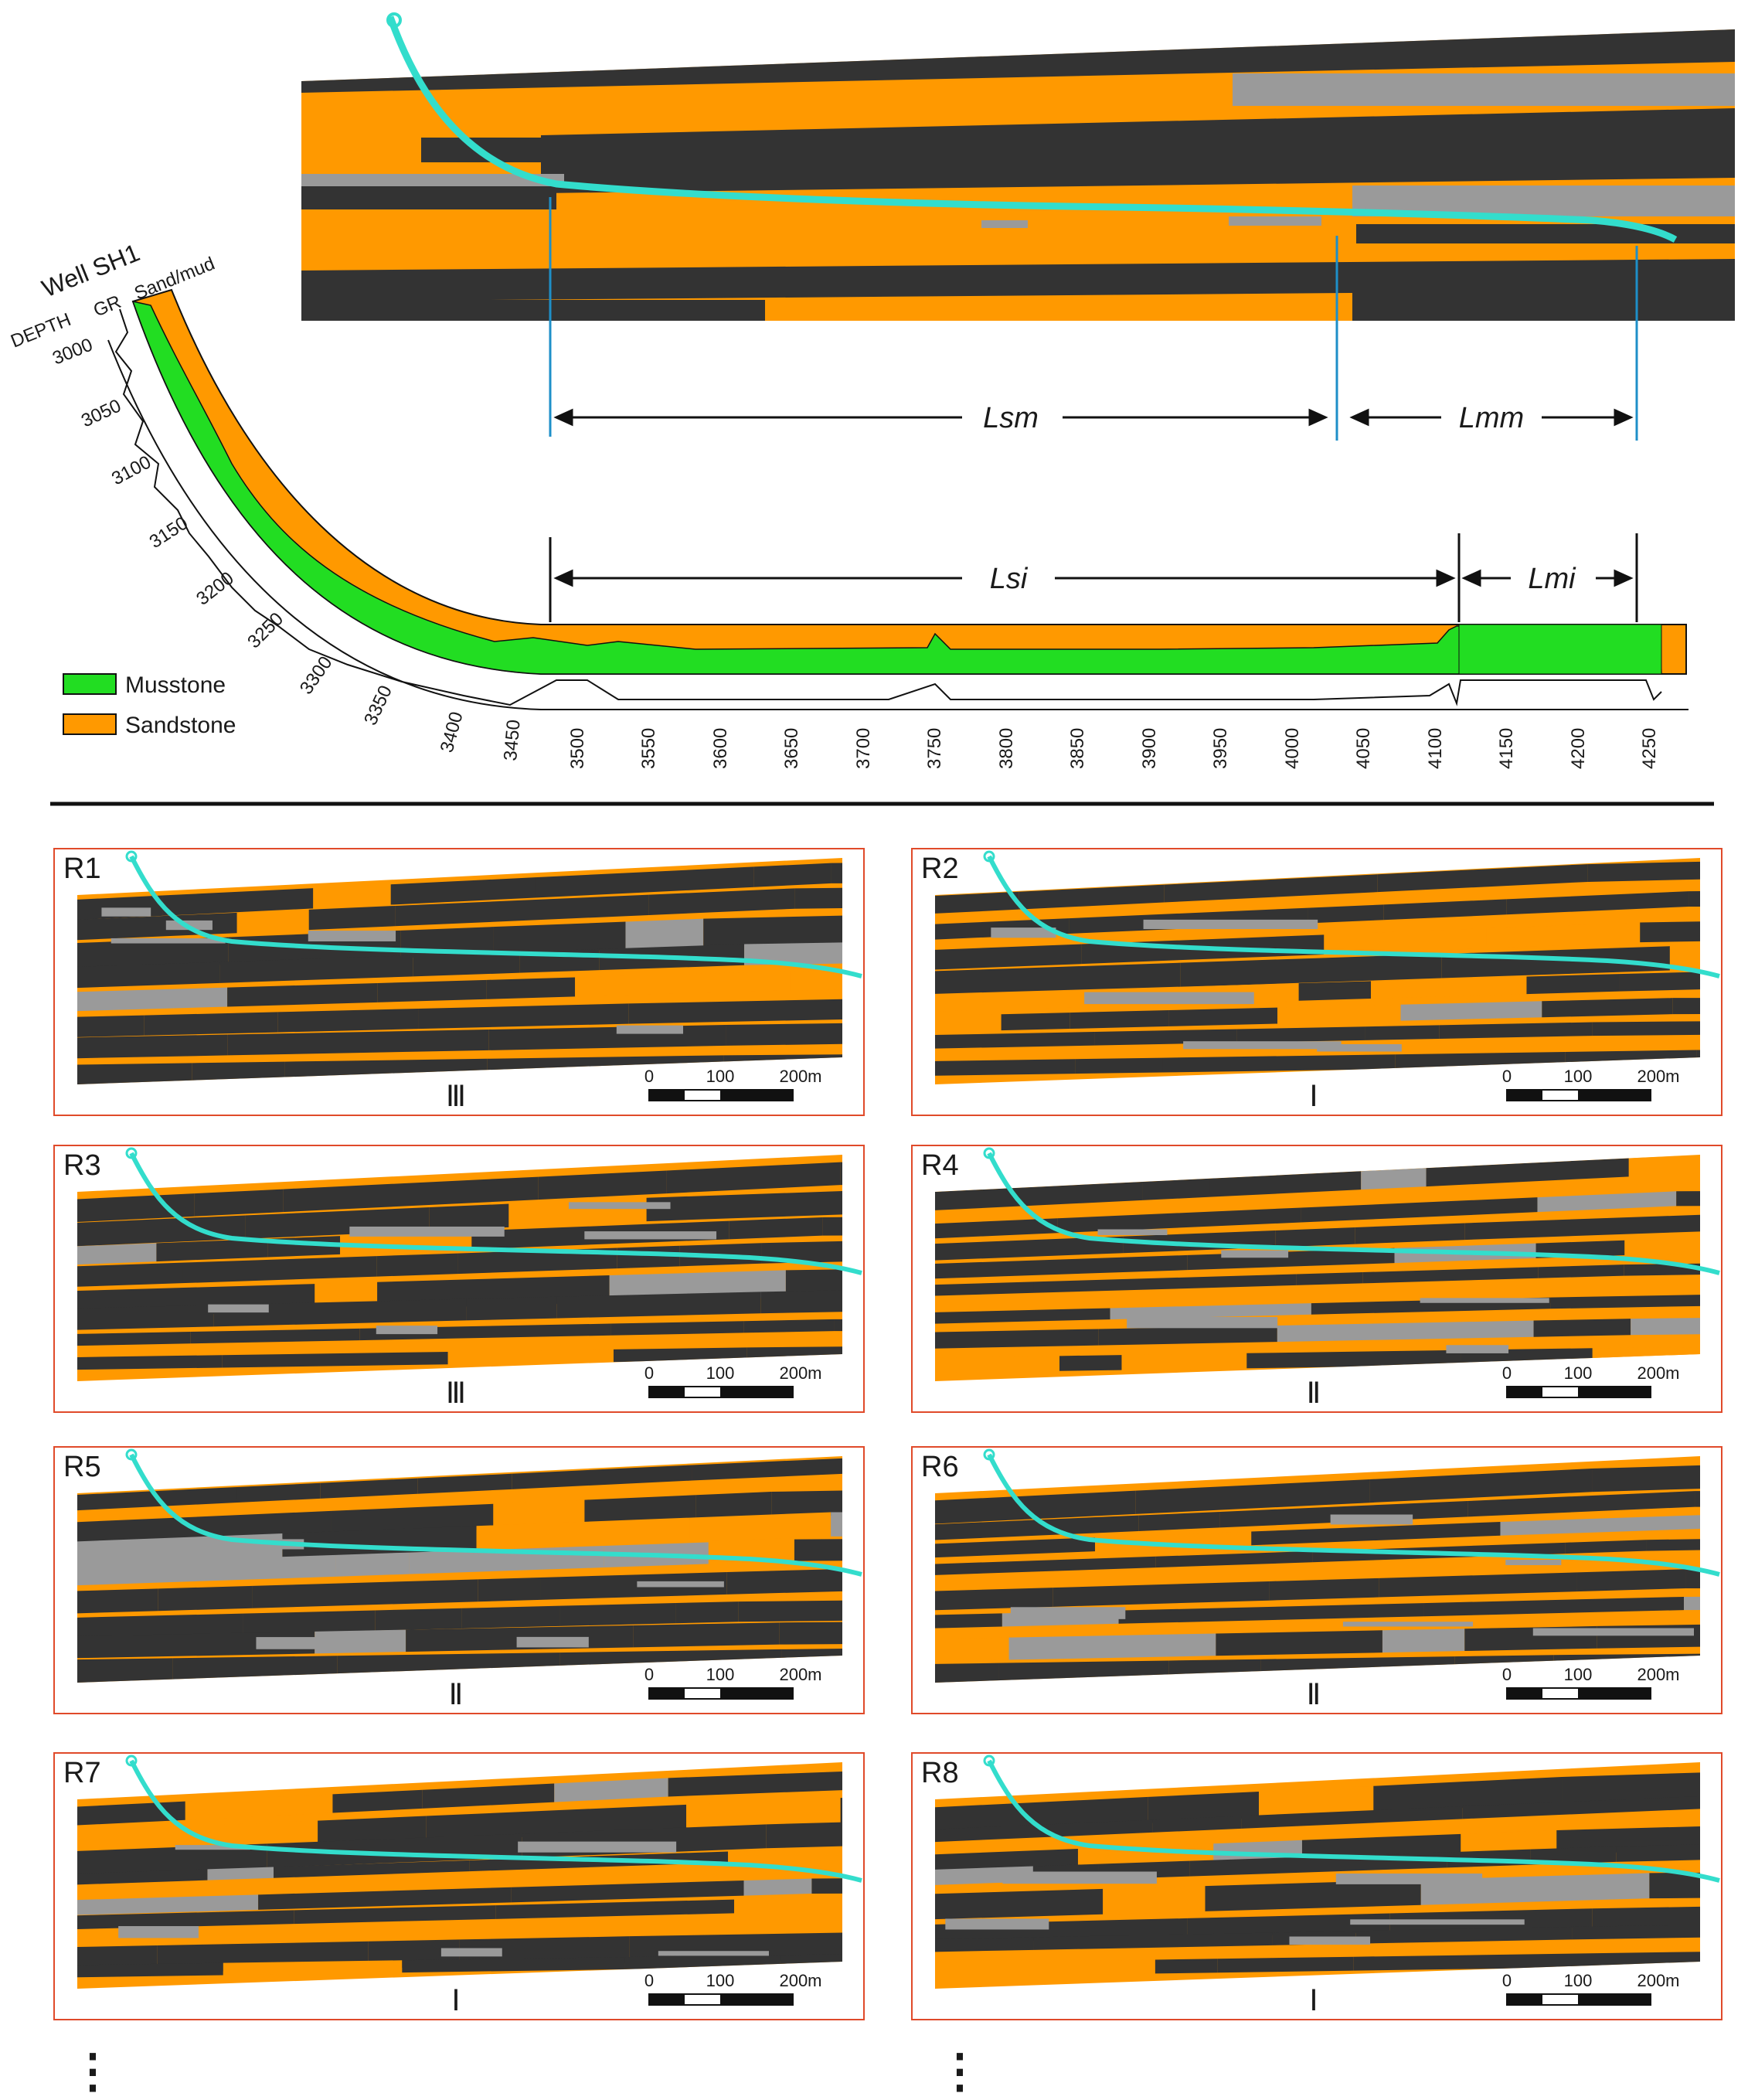  What do you see at coordinates (1093, 515) in the screenshot?
I see `interval-arrows` at bounding box center [1093, 515].